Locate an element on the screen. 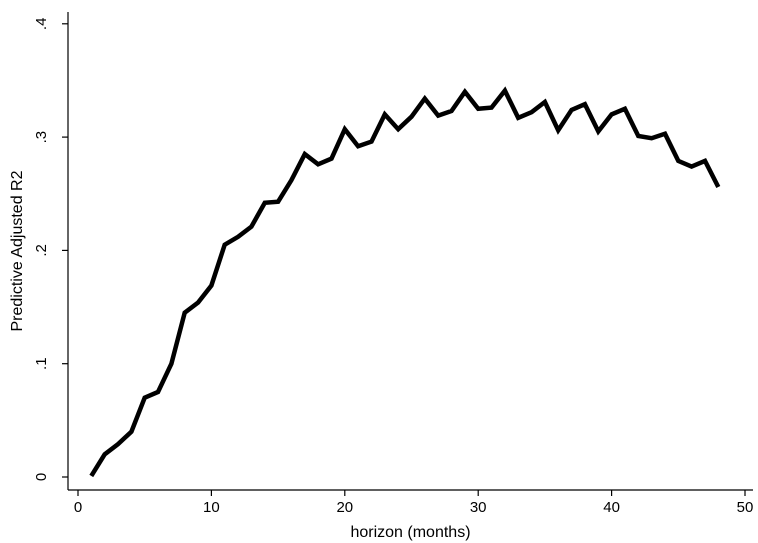  x-tick-label: 30 is located at coordinates (478, 507).